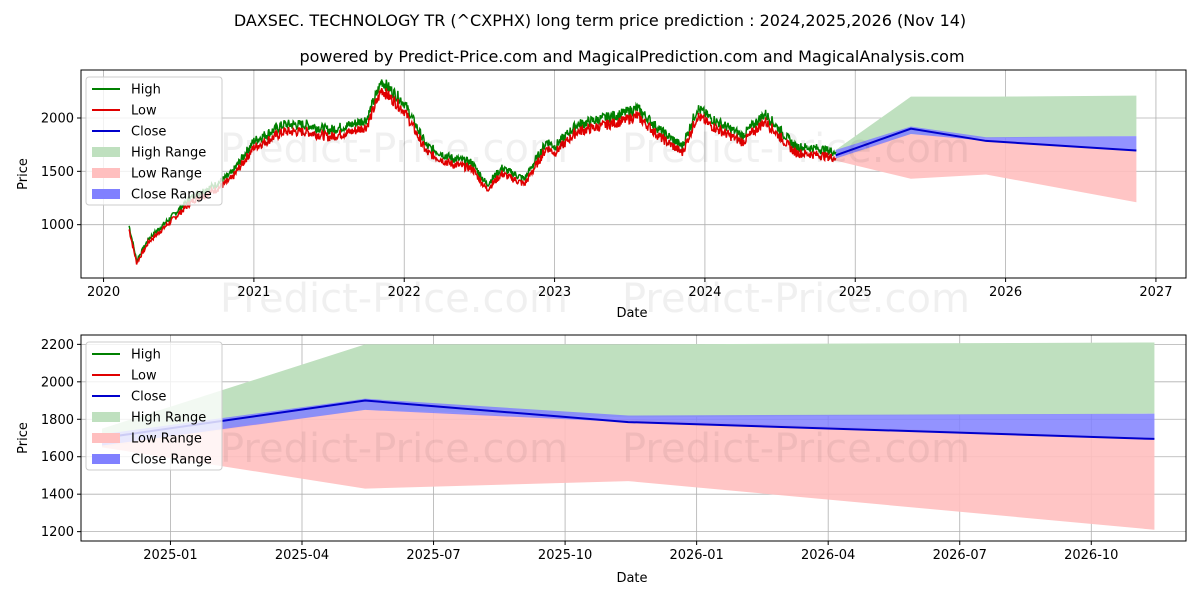  I want to click on y-tick-label: 1600, so click(57, 457).